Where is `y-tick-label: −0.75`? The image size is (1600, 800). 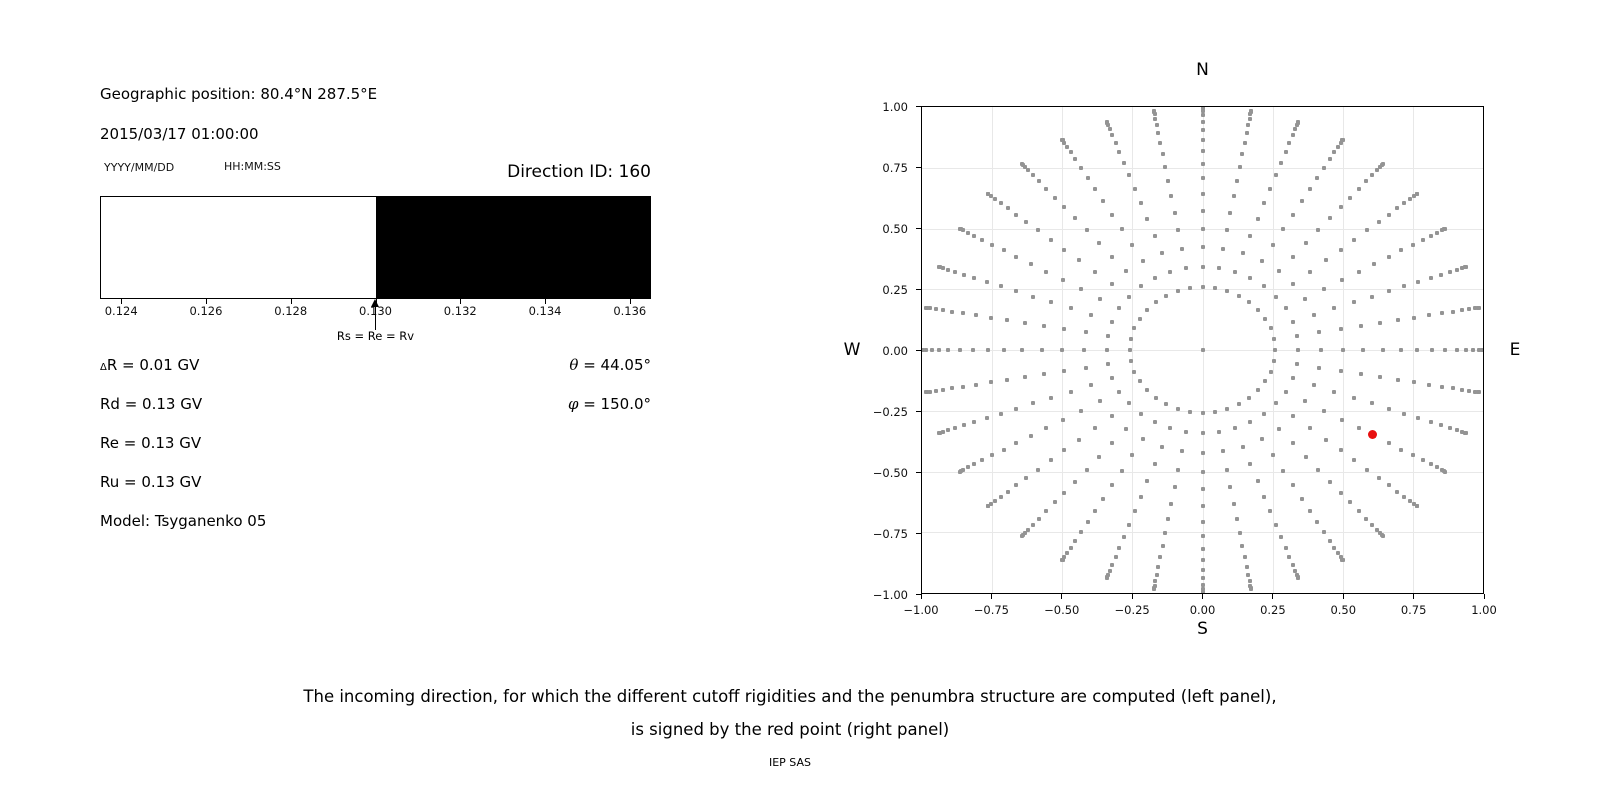 y-tick-label: −0.75 is located at coordinates (890, 534).